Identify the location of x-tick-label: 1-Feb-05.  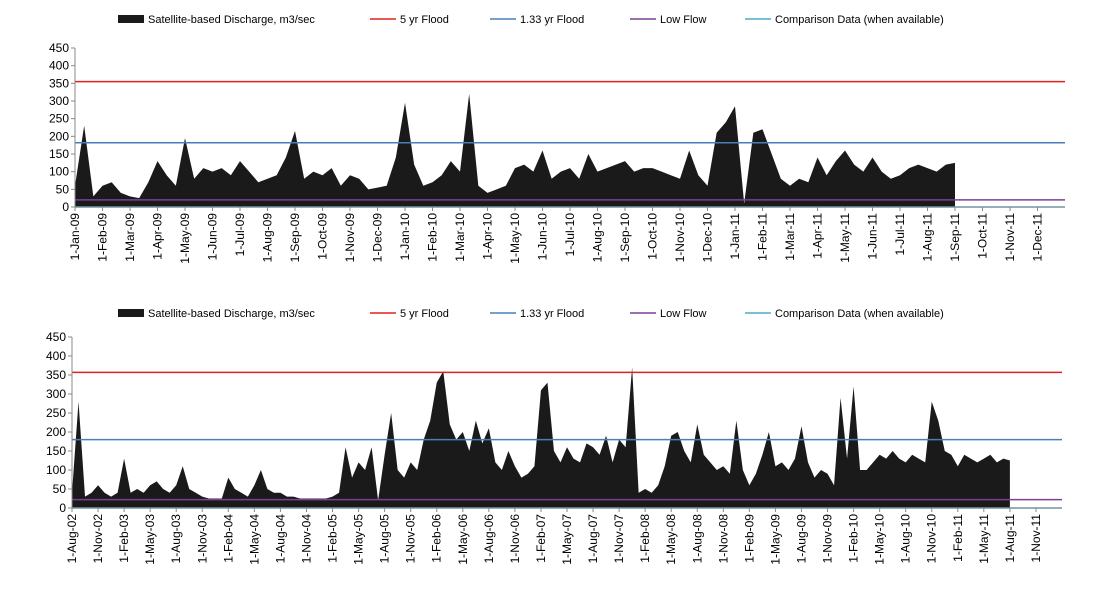
(333, 538).